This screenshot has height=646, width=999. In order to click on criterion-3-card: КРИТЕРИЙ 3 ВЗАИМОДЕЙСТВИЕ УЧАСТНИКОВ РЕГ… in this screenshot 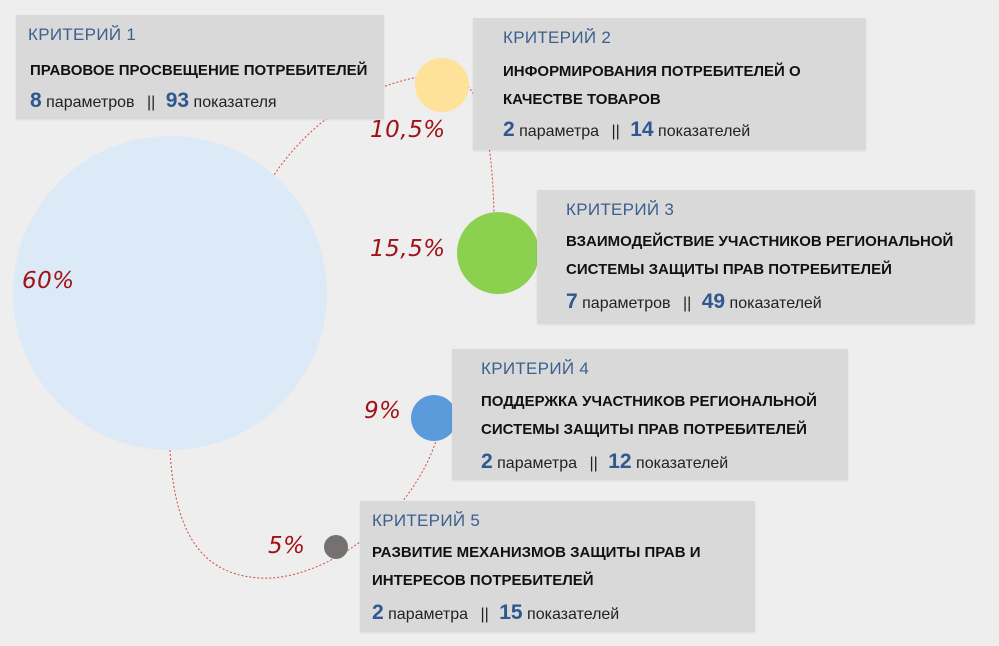, I will do `click(756, 257)`.